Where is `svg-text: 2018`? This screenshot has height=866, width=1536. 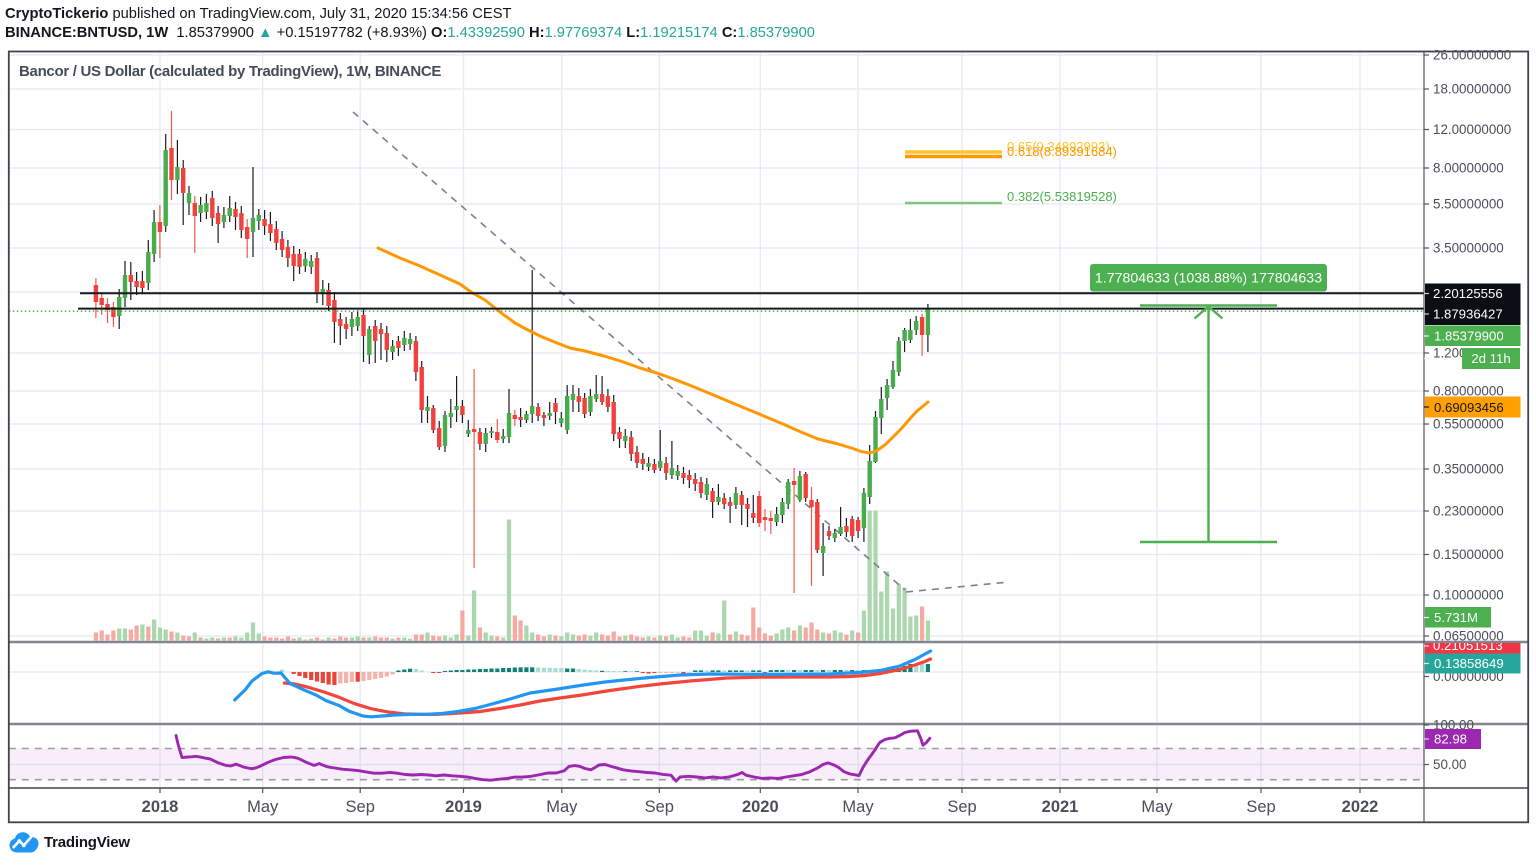 svg-text: 2018 is located at coordinates (160, 807).